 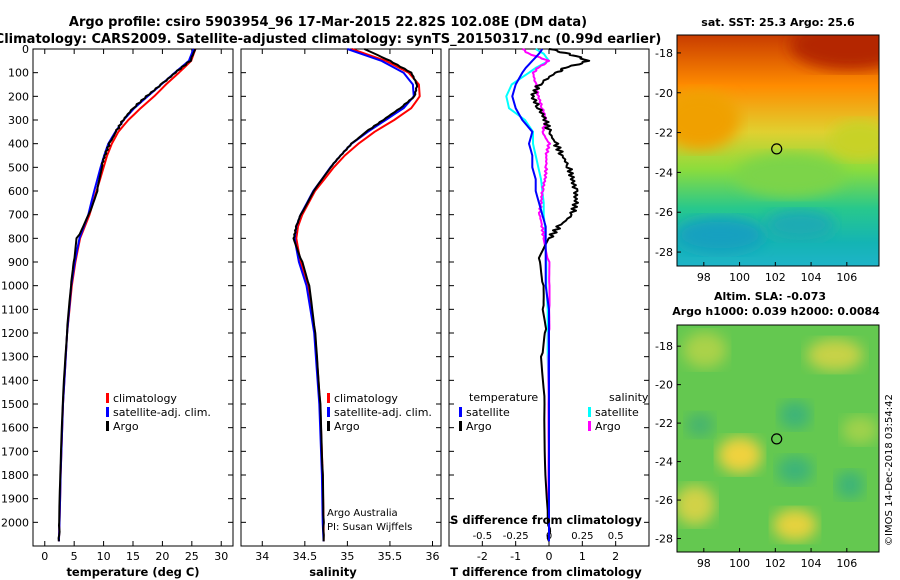 I want to click on legend-heading-salinity: salinity, so click(x=629, y=397).